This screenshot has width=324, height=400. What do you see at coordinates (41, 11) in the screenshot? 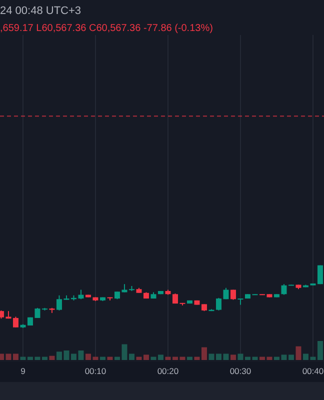
I see `chart-title: 24 00:48 UTC+3` at bounding box center [41, 11].